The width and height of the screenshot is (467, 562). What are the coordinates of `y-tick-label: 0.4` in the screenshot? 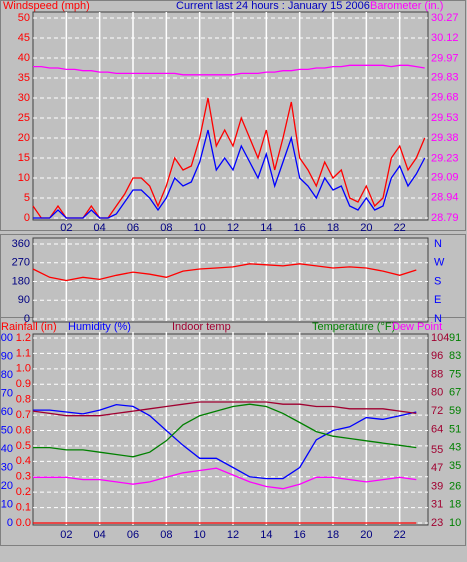 It's located at (23, 461).